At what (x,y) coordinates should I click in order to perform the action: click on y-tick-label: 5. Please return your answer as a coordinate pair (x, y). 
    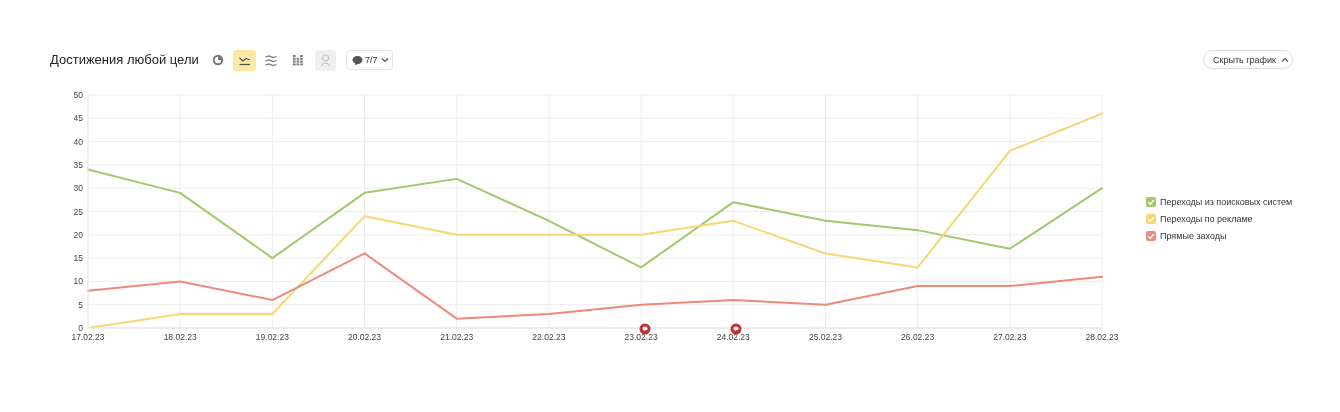
    Looking at the image, I should click on (81, 304).